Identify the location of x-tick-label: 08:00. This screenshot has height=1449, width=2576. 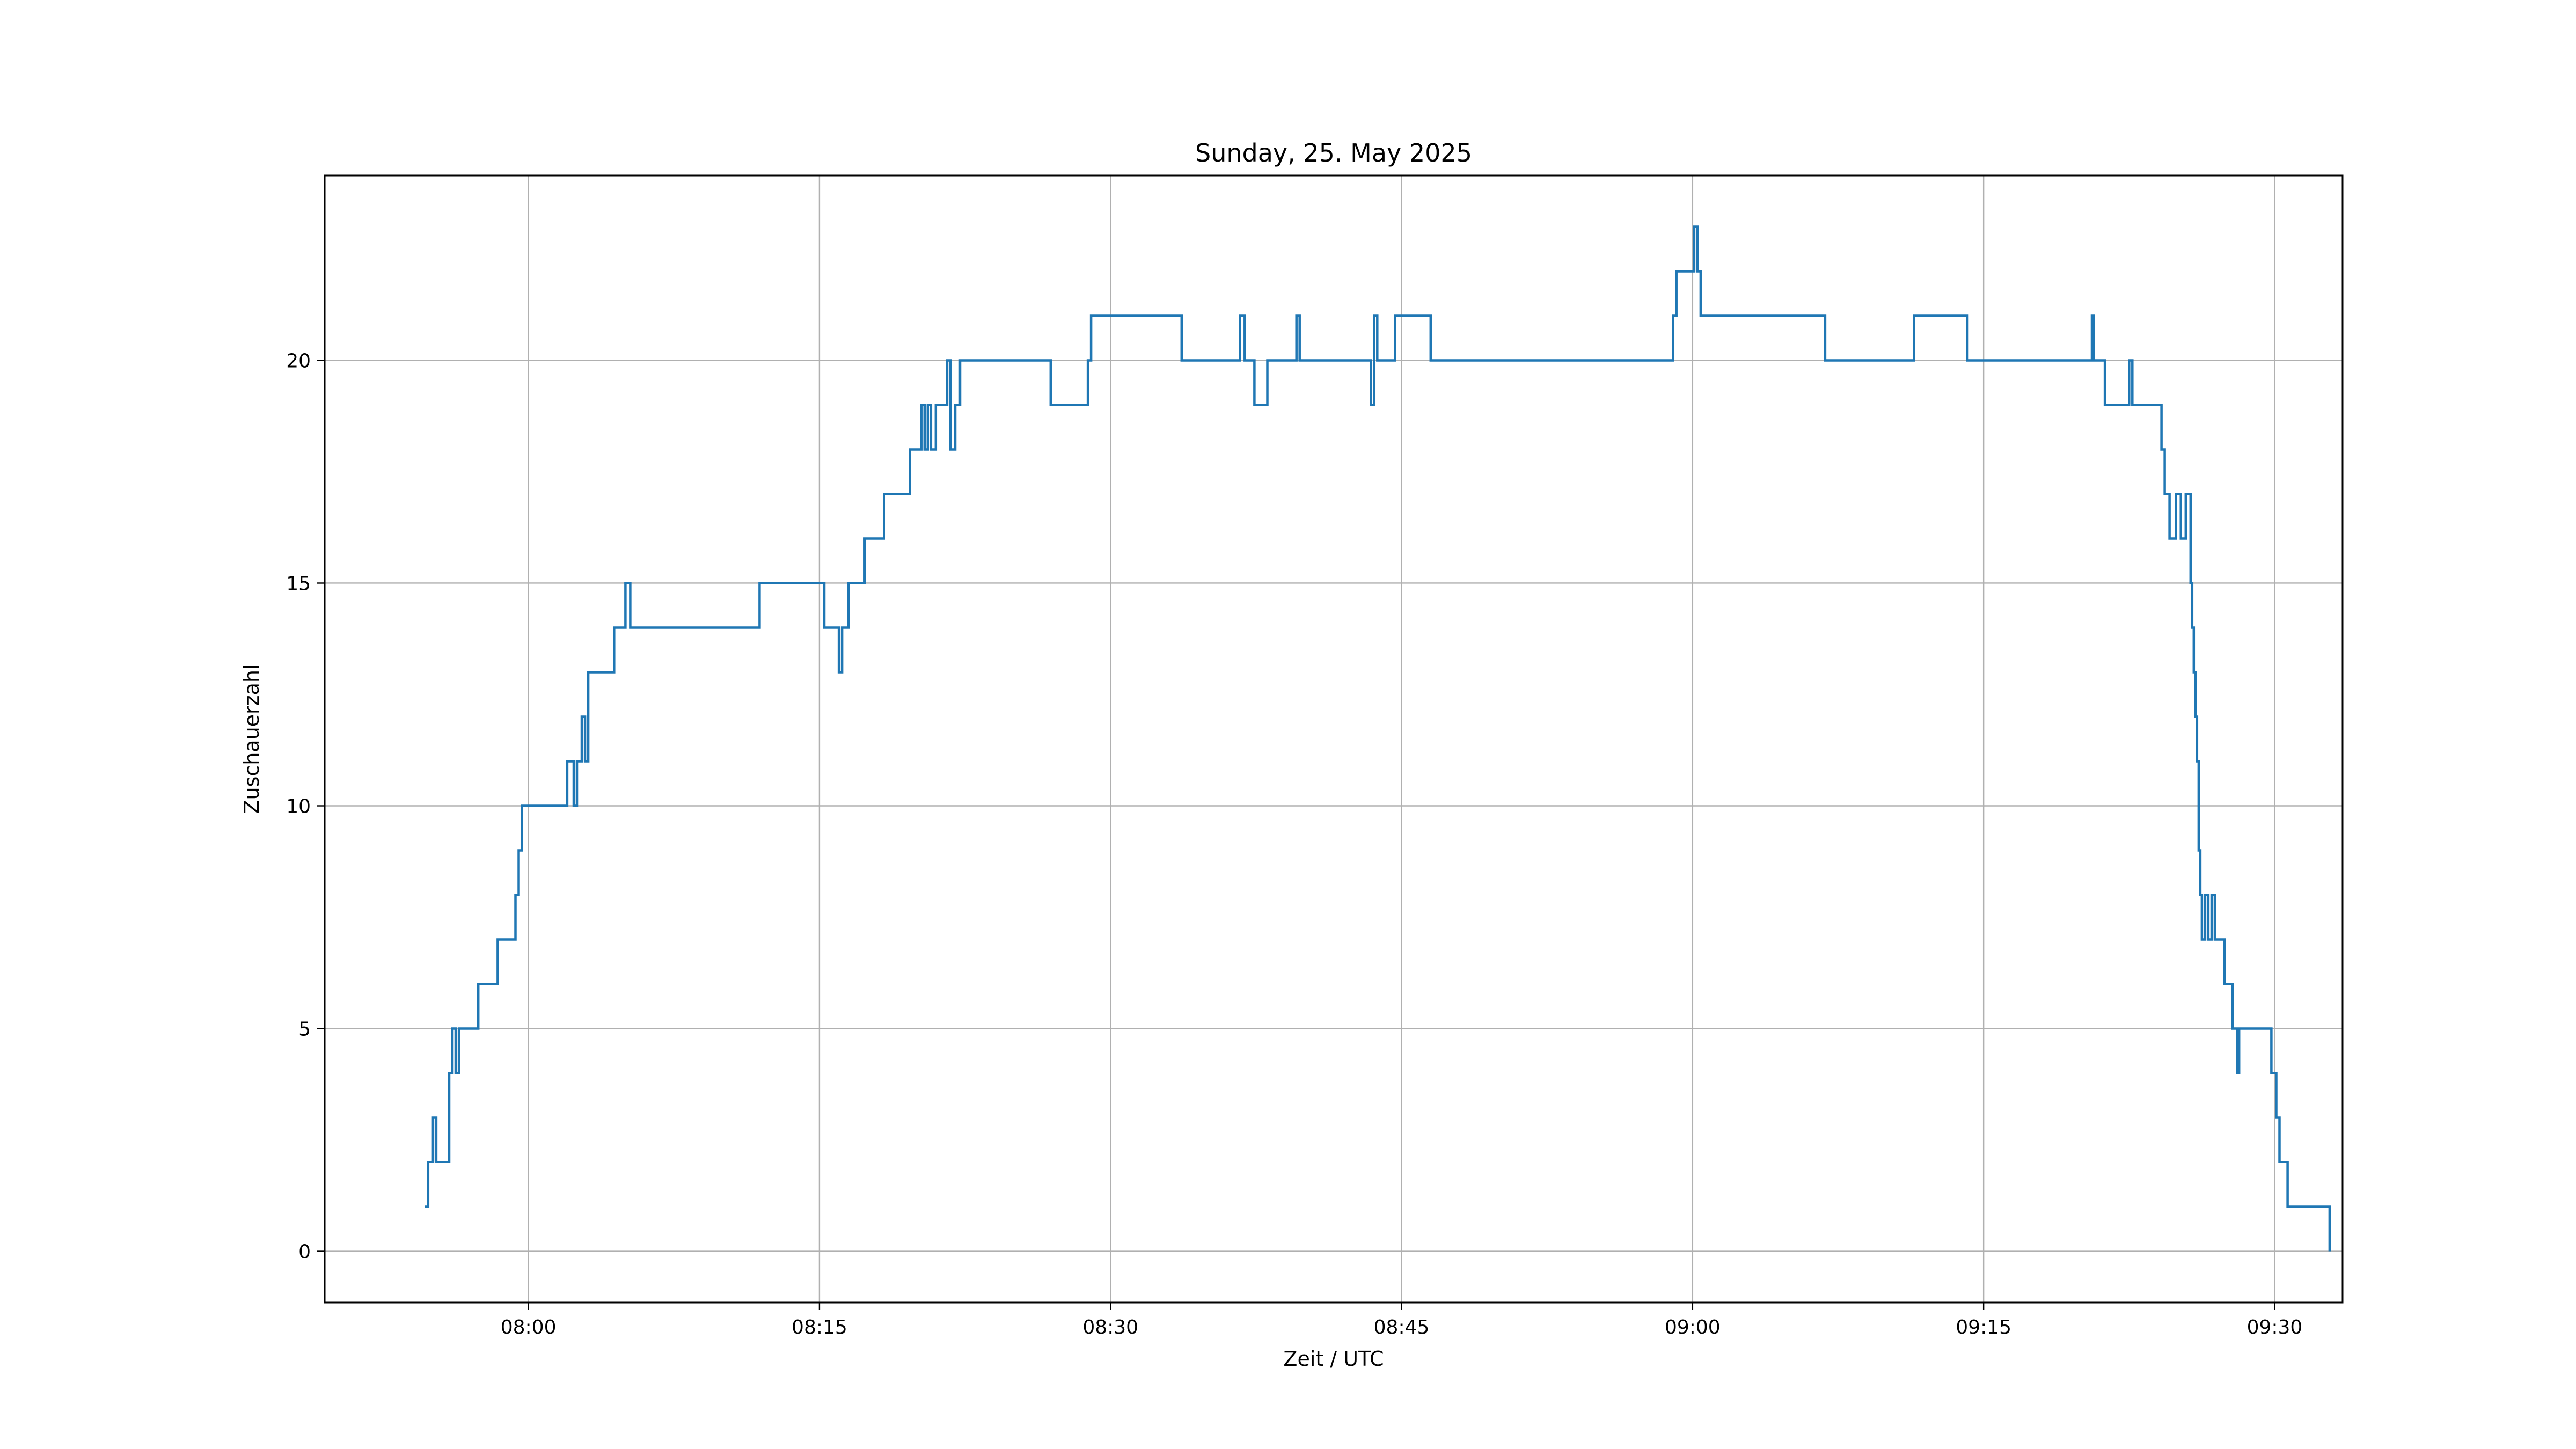
(529, 1327).